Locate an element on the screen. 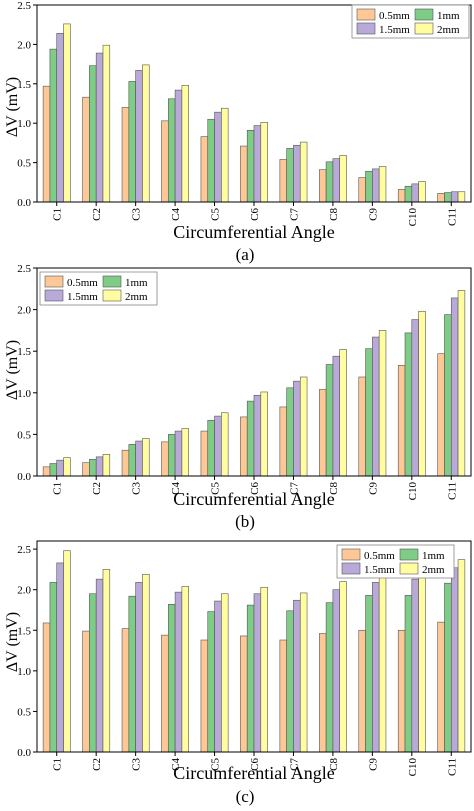 Image resolution: width=474 pixels, height=811 pixels. y-tick-label: 2.5 is located at coordinates (24, 6).